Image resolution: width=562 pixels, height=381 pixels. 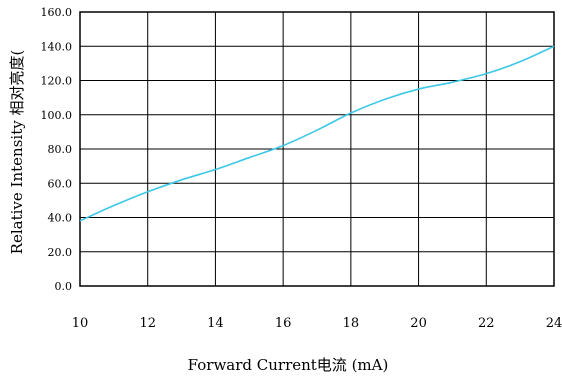 I want to click on y-tick-label: 20.0, so click(x=60, y=252).